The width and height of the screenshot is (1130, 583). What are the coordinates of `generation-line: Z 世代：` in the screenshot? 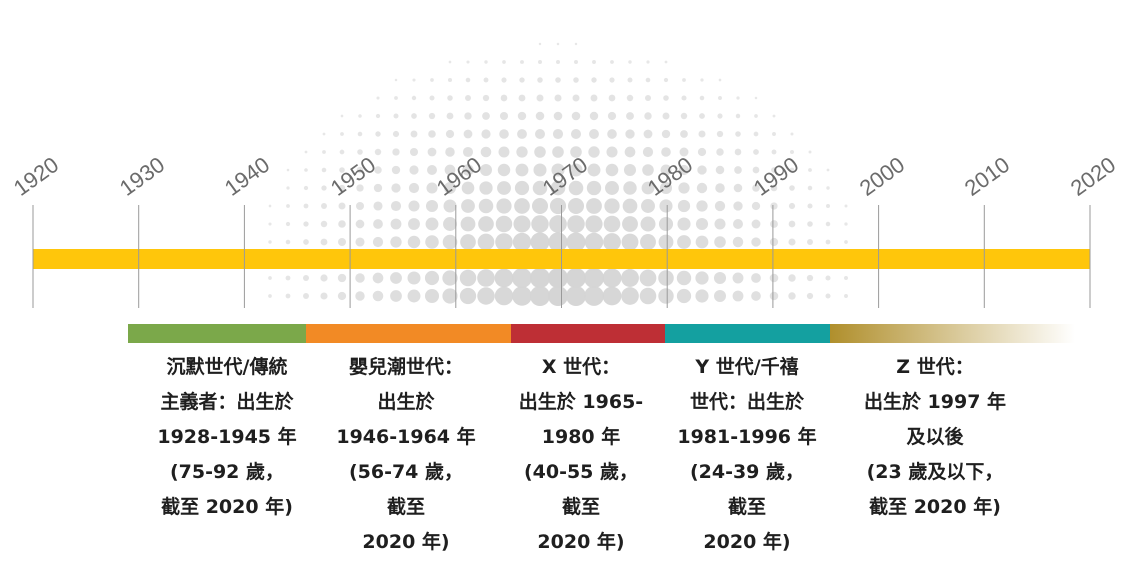 It's located at (935, 367).